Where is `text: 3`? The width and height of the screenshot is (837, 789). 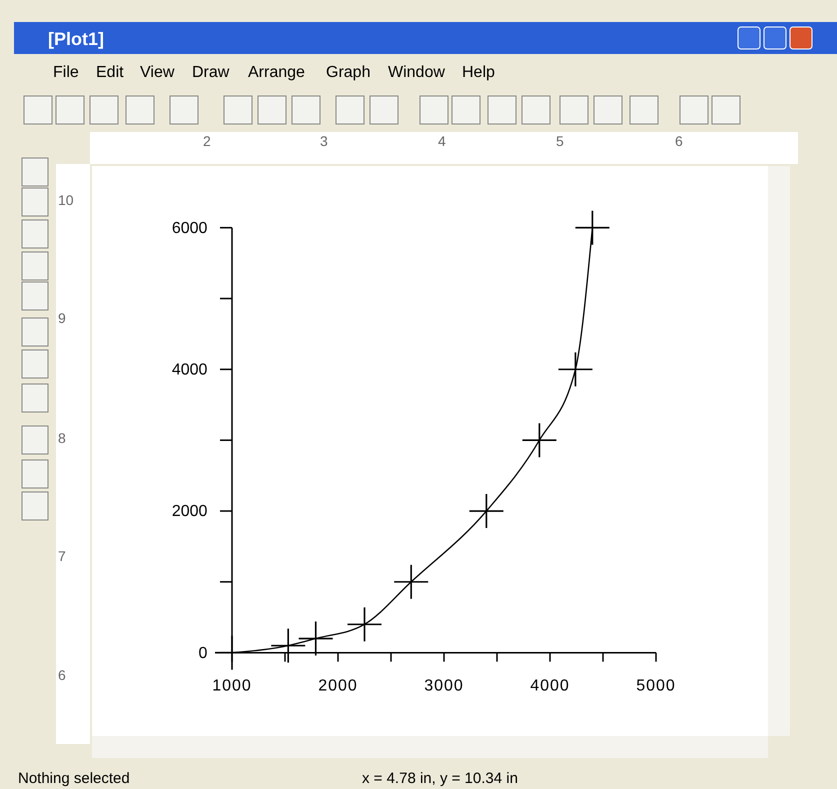
text: 3 is located at coordinates (324, 141).